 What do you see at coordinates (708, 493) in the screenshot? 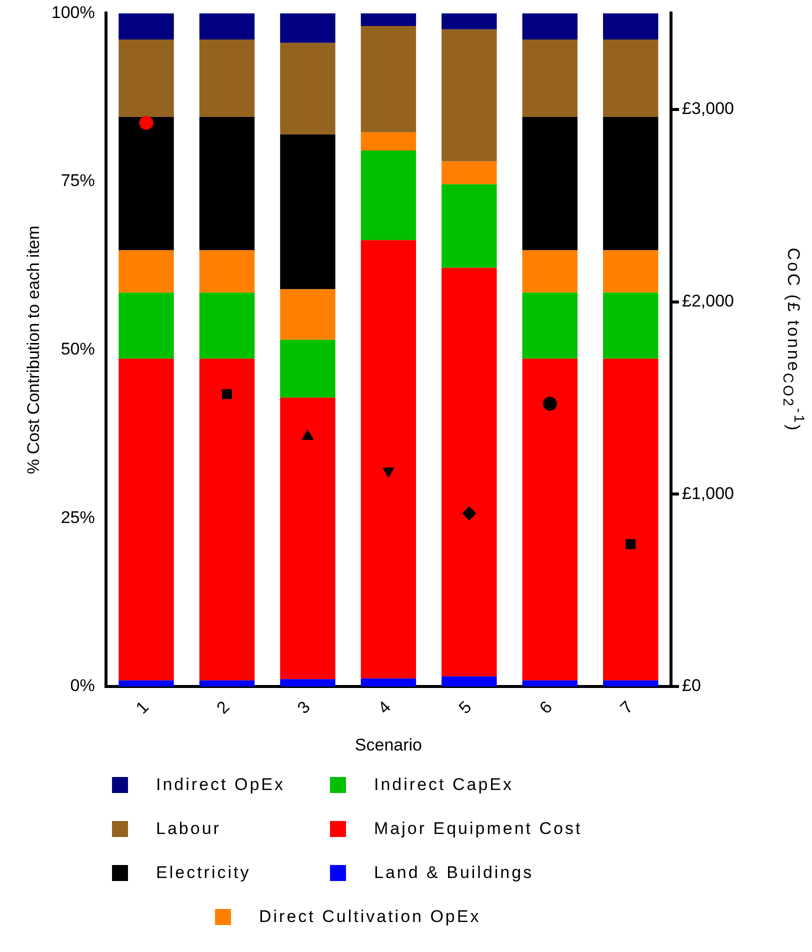
I see `y2-tick-label: £1,000` at bounding box center [708, 493].